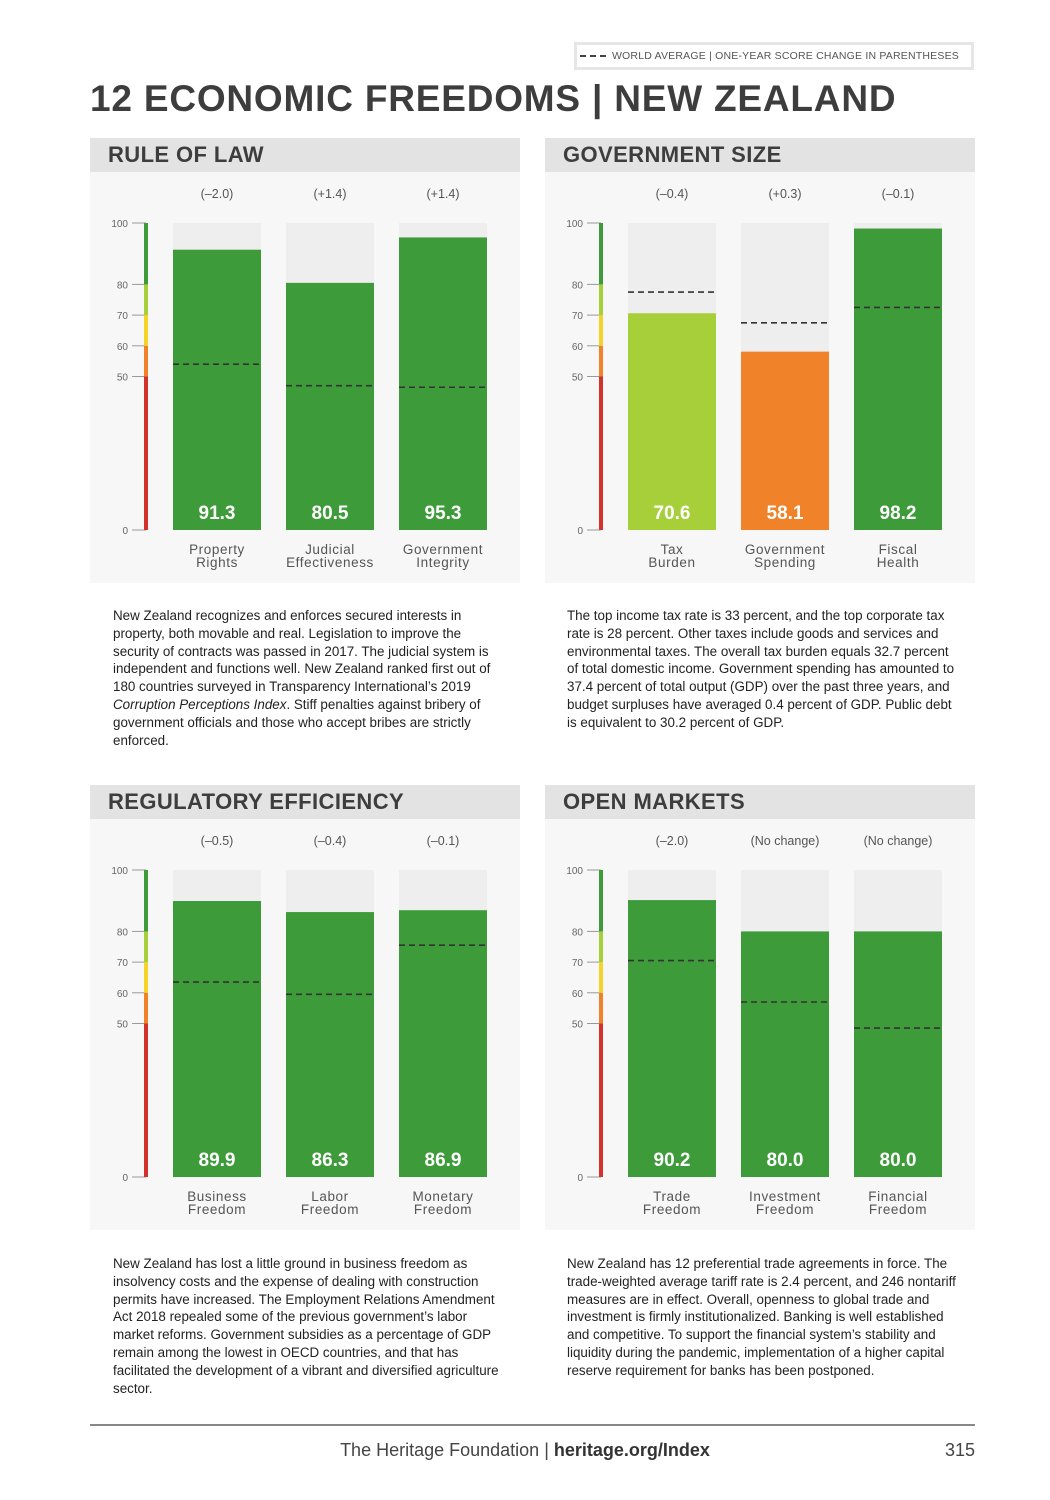 The height and width of the screenshot is (1500, 1050). Describe the element at coordinates (631, 1450) in the screenshot. I see `footer-url: heritage.org/Index` at that location.